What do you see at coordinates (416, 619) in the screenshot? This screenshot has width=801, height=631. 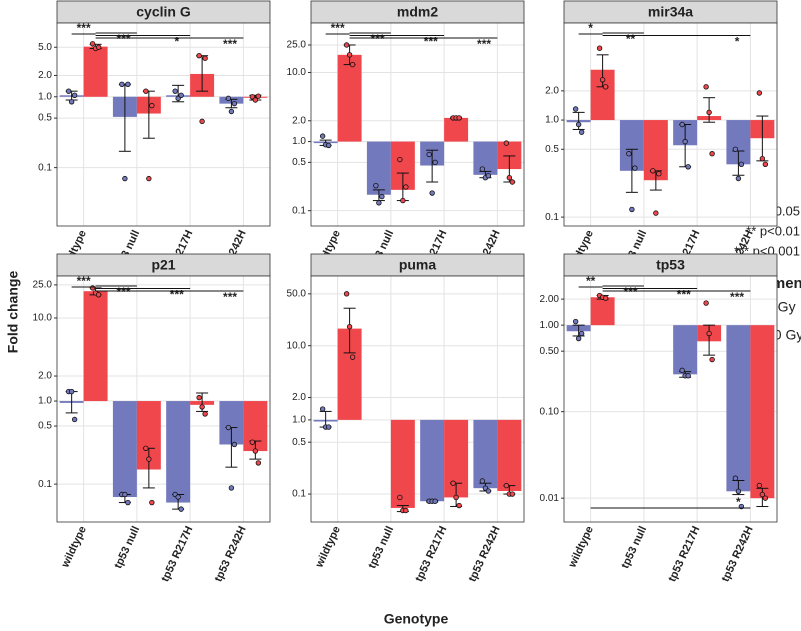 I see `x-axis-label: Genotype` at bounding box center [416, 619].